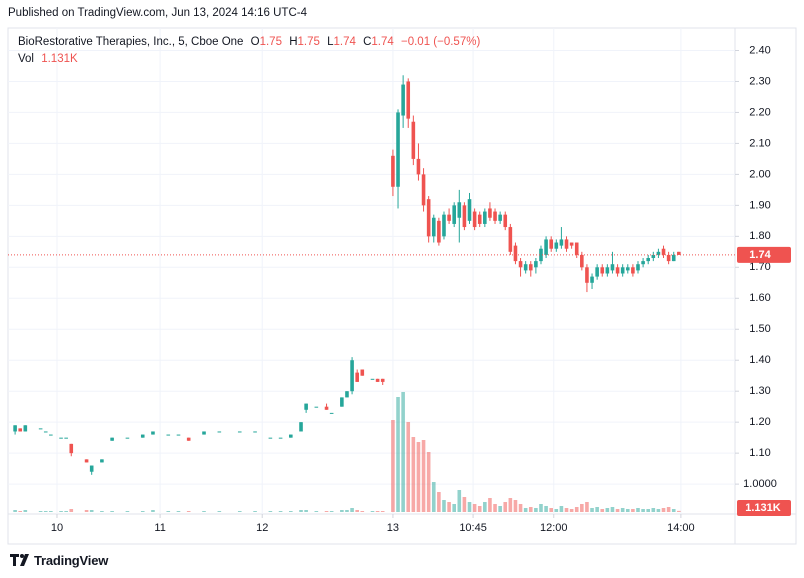 This screenshot has width=804, height=578. Describe the element at coordinates (255, 42) in the screenshot. I see `ohlc-letter: O` at that location.